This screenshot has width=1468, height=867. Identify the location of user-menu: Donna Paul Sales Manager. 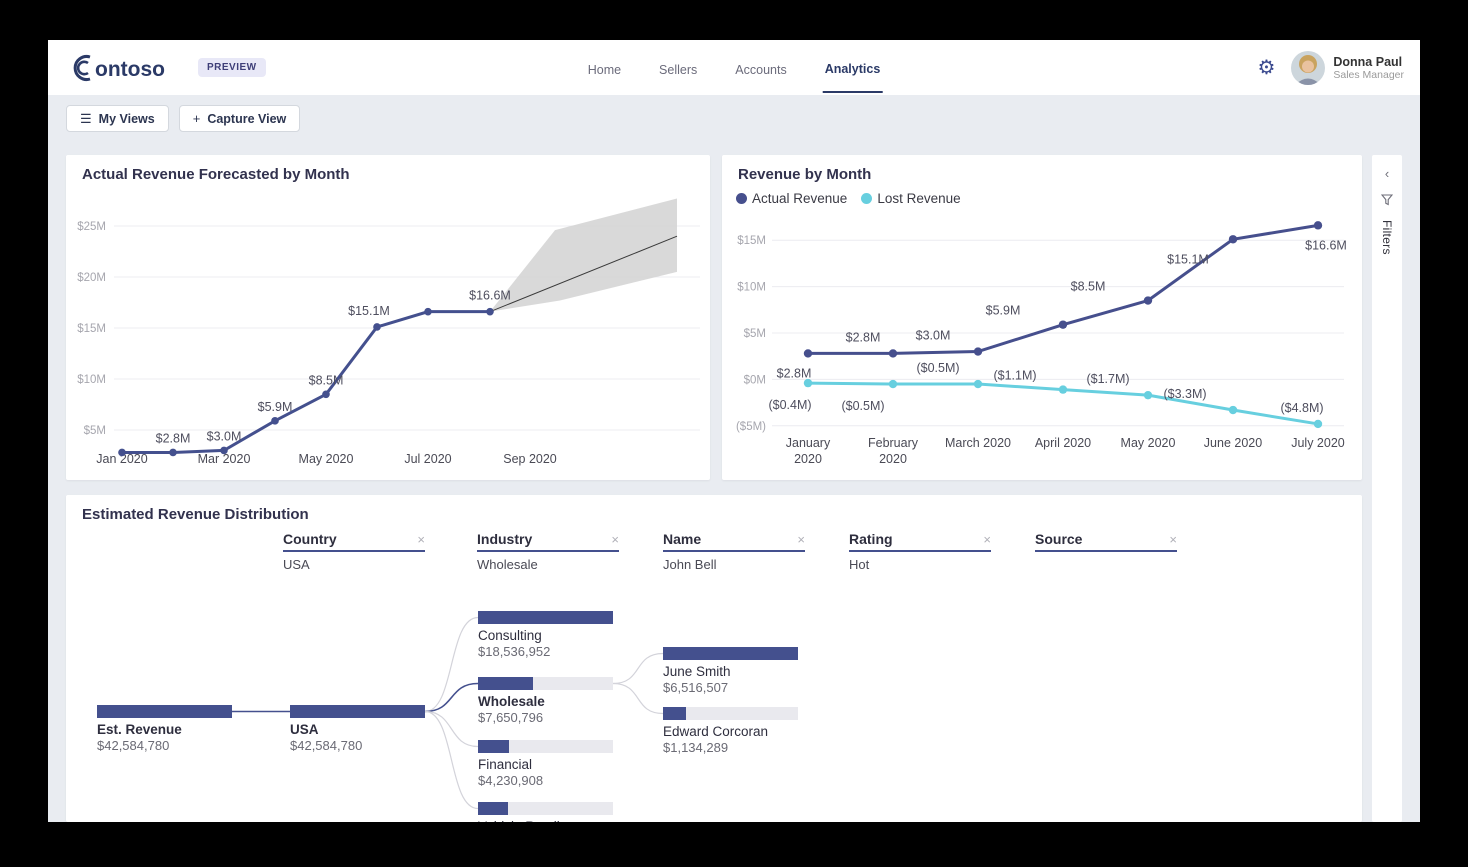
(1347, 67).